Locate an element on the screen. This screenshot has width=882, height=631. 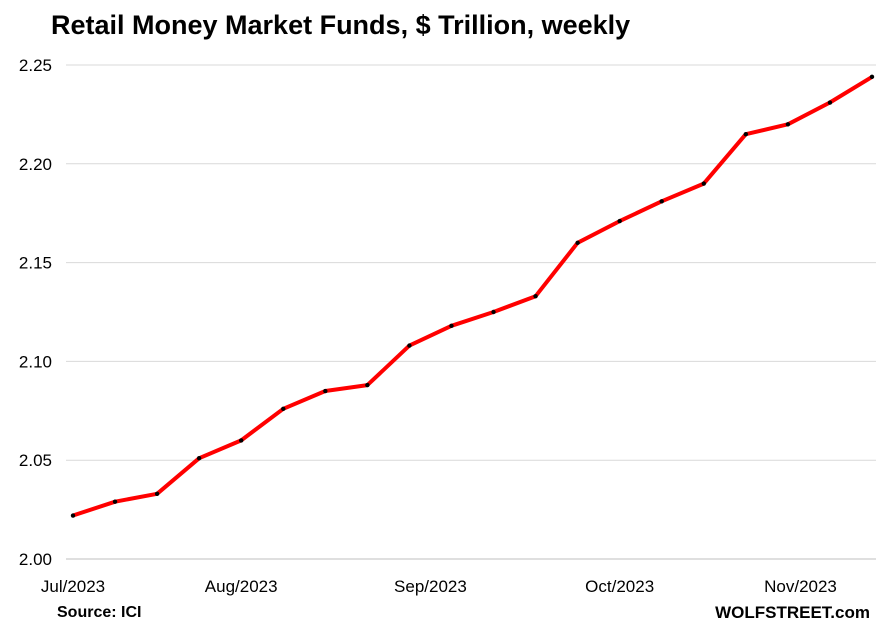
y-tick-label: 2.05 is located at coordinates (35, 460).